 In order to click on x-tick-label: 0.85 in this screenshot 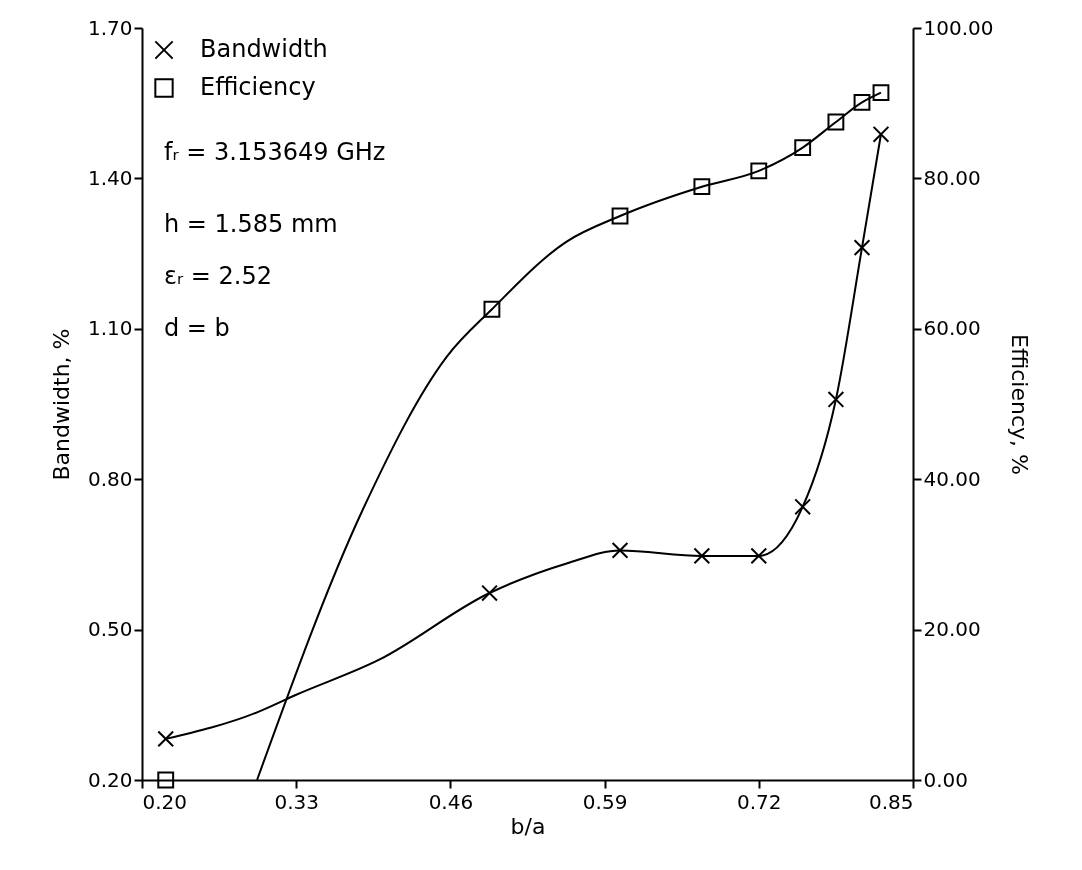, I will do `click(891, 801)`.